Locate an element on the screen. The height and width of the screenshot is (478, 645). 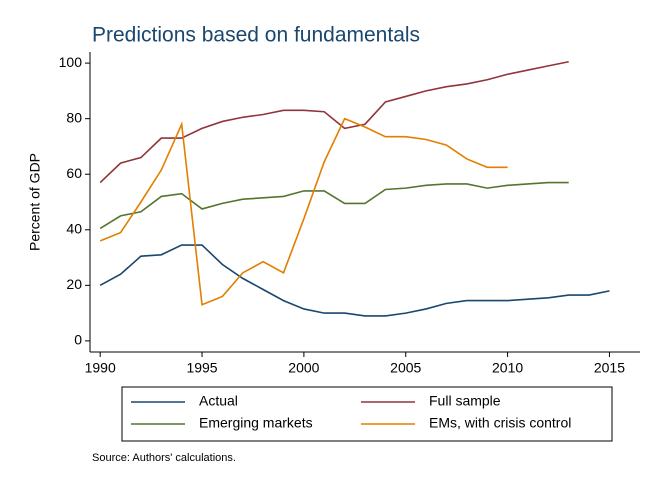
x-tick-label: 2005 is located at coordinates (405, 368).